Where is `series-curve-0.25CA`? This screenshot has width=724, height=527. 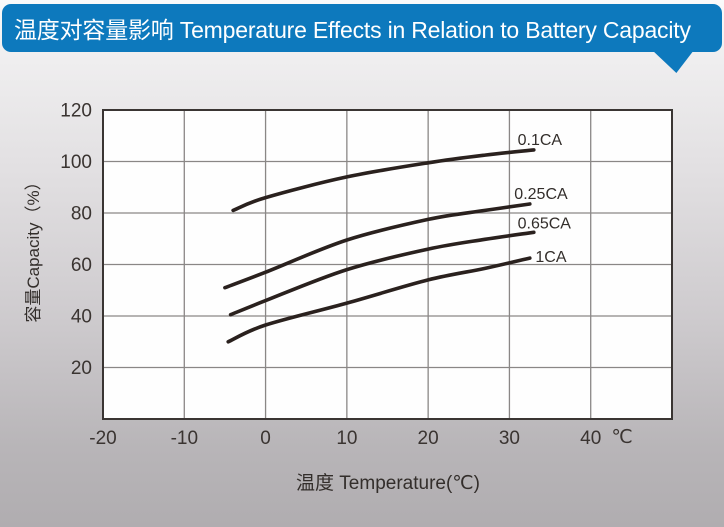 series-curve-0.25CA is located at coordinates (377, 246).